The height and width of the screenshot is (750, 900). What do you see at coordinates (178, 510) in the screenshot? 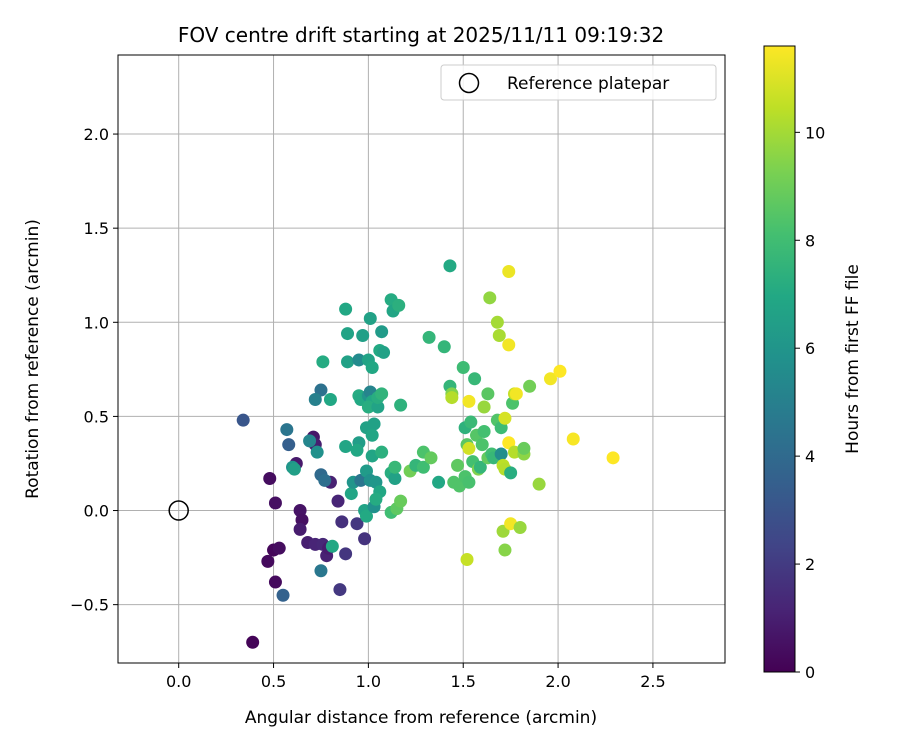
I see `reference-platepar-marker` at bounding box center [178, 510].